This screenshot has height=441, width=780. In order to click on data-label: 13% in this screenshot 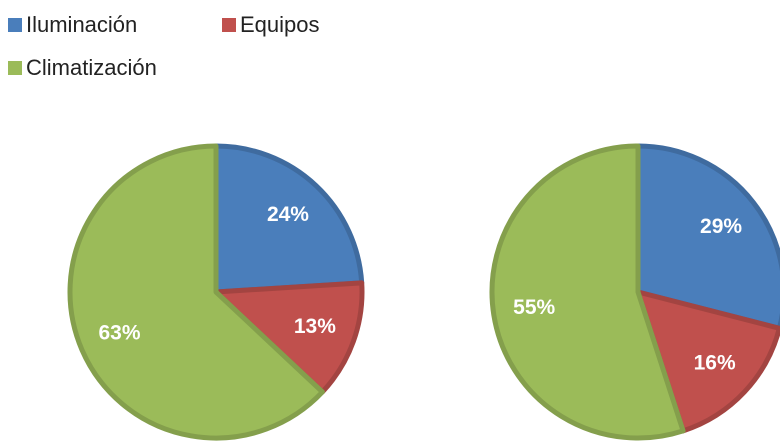, I will do `click(315, 326)`.